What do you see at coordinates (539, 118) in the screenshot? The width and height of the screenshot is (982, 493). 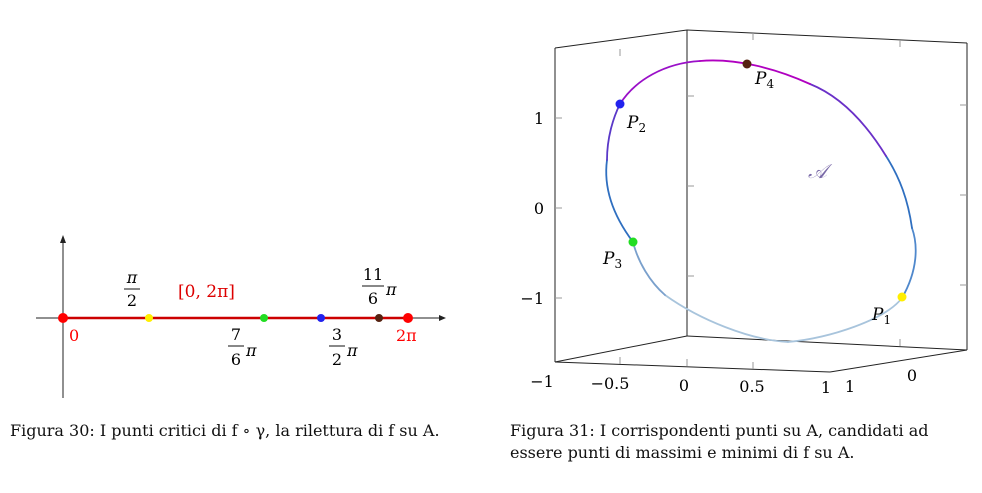 I see `z-tick-1: 1` at bounding box center [539, 118].